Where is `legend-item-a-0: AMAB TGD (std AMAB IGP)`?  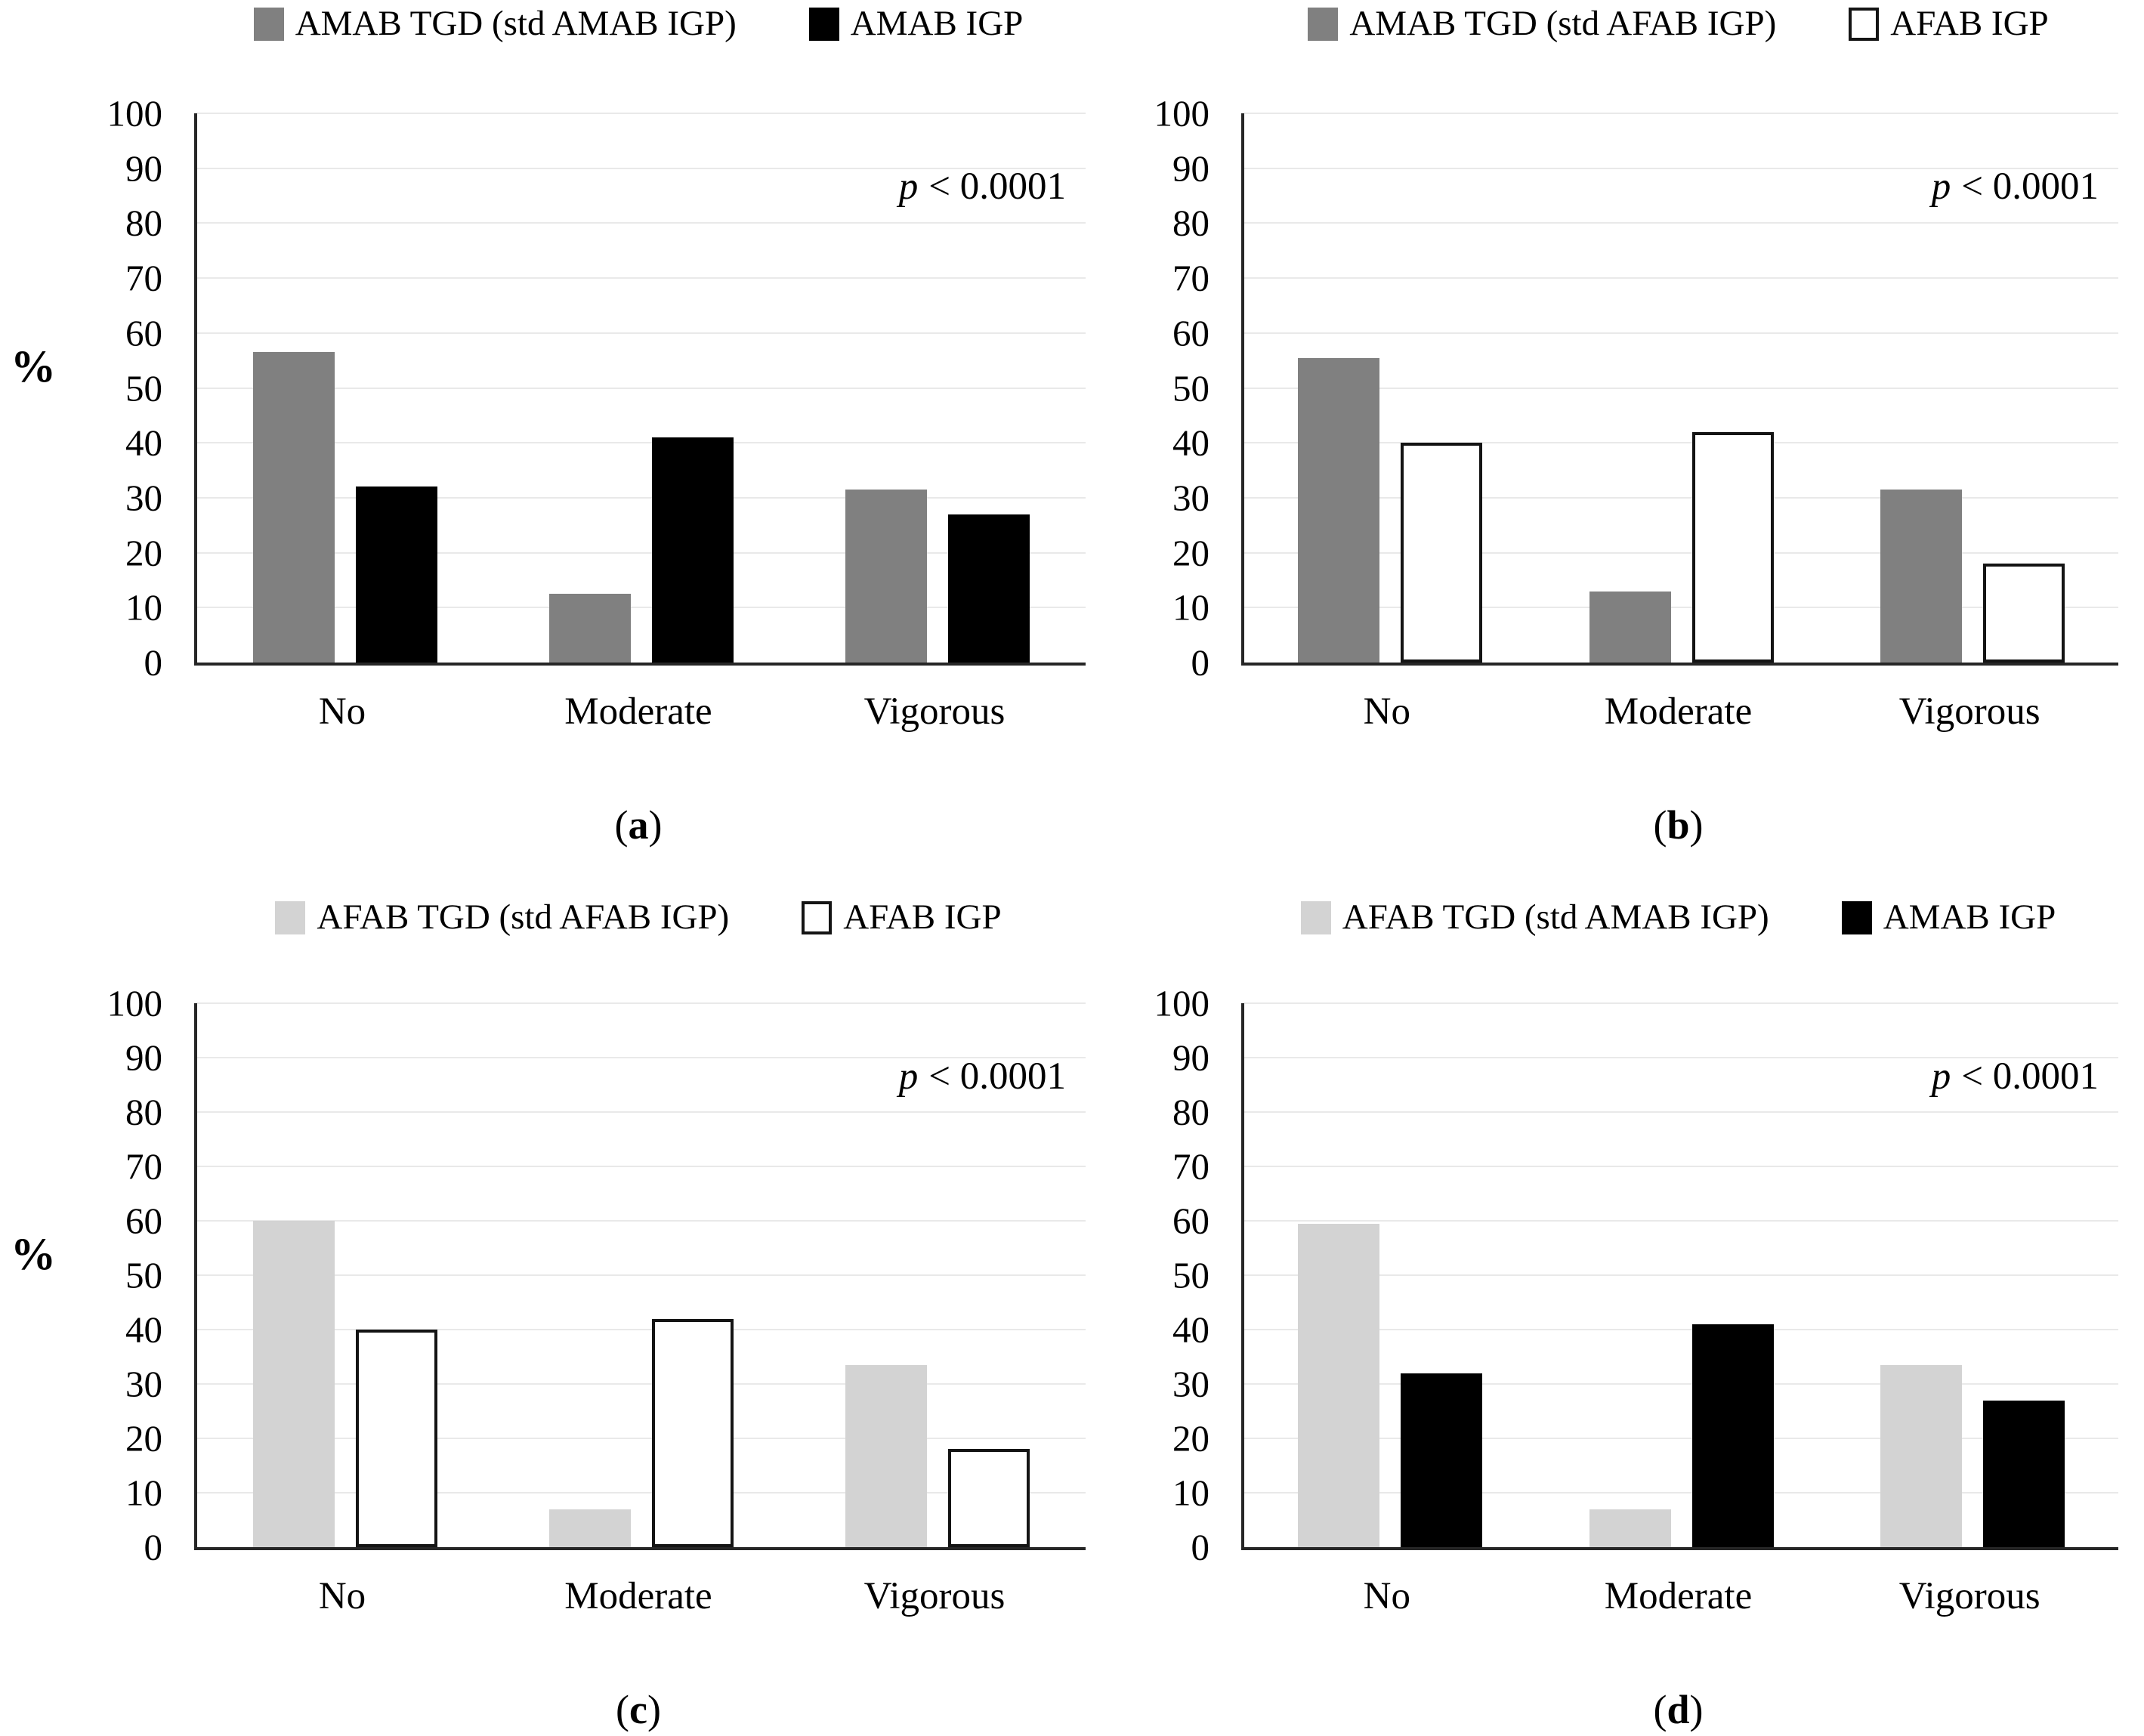
legend-item-a-0: AMAB TGD (std AMAB IGP) is located at coordinates (495, 23).